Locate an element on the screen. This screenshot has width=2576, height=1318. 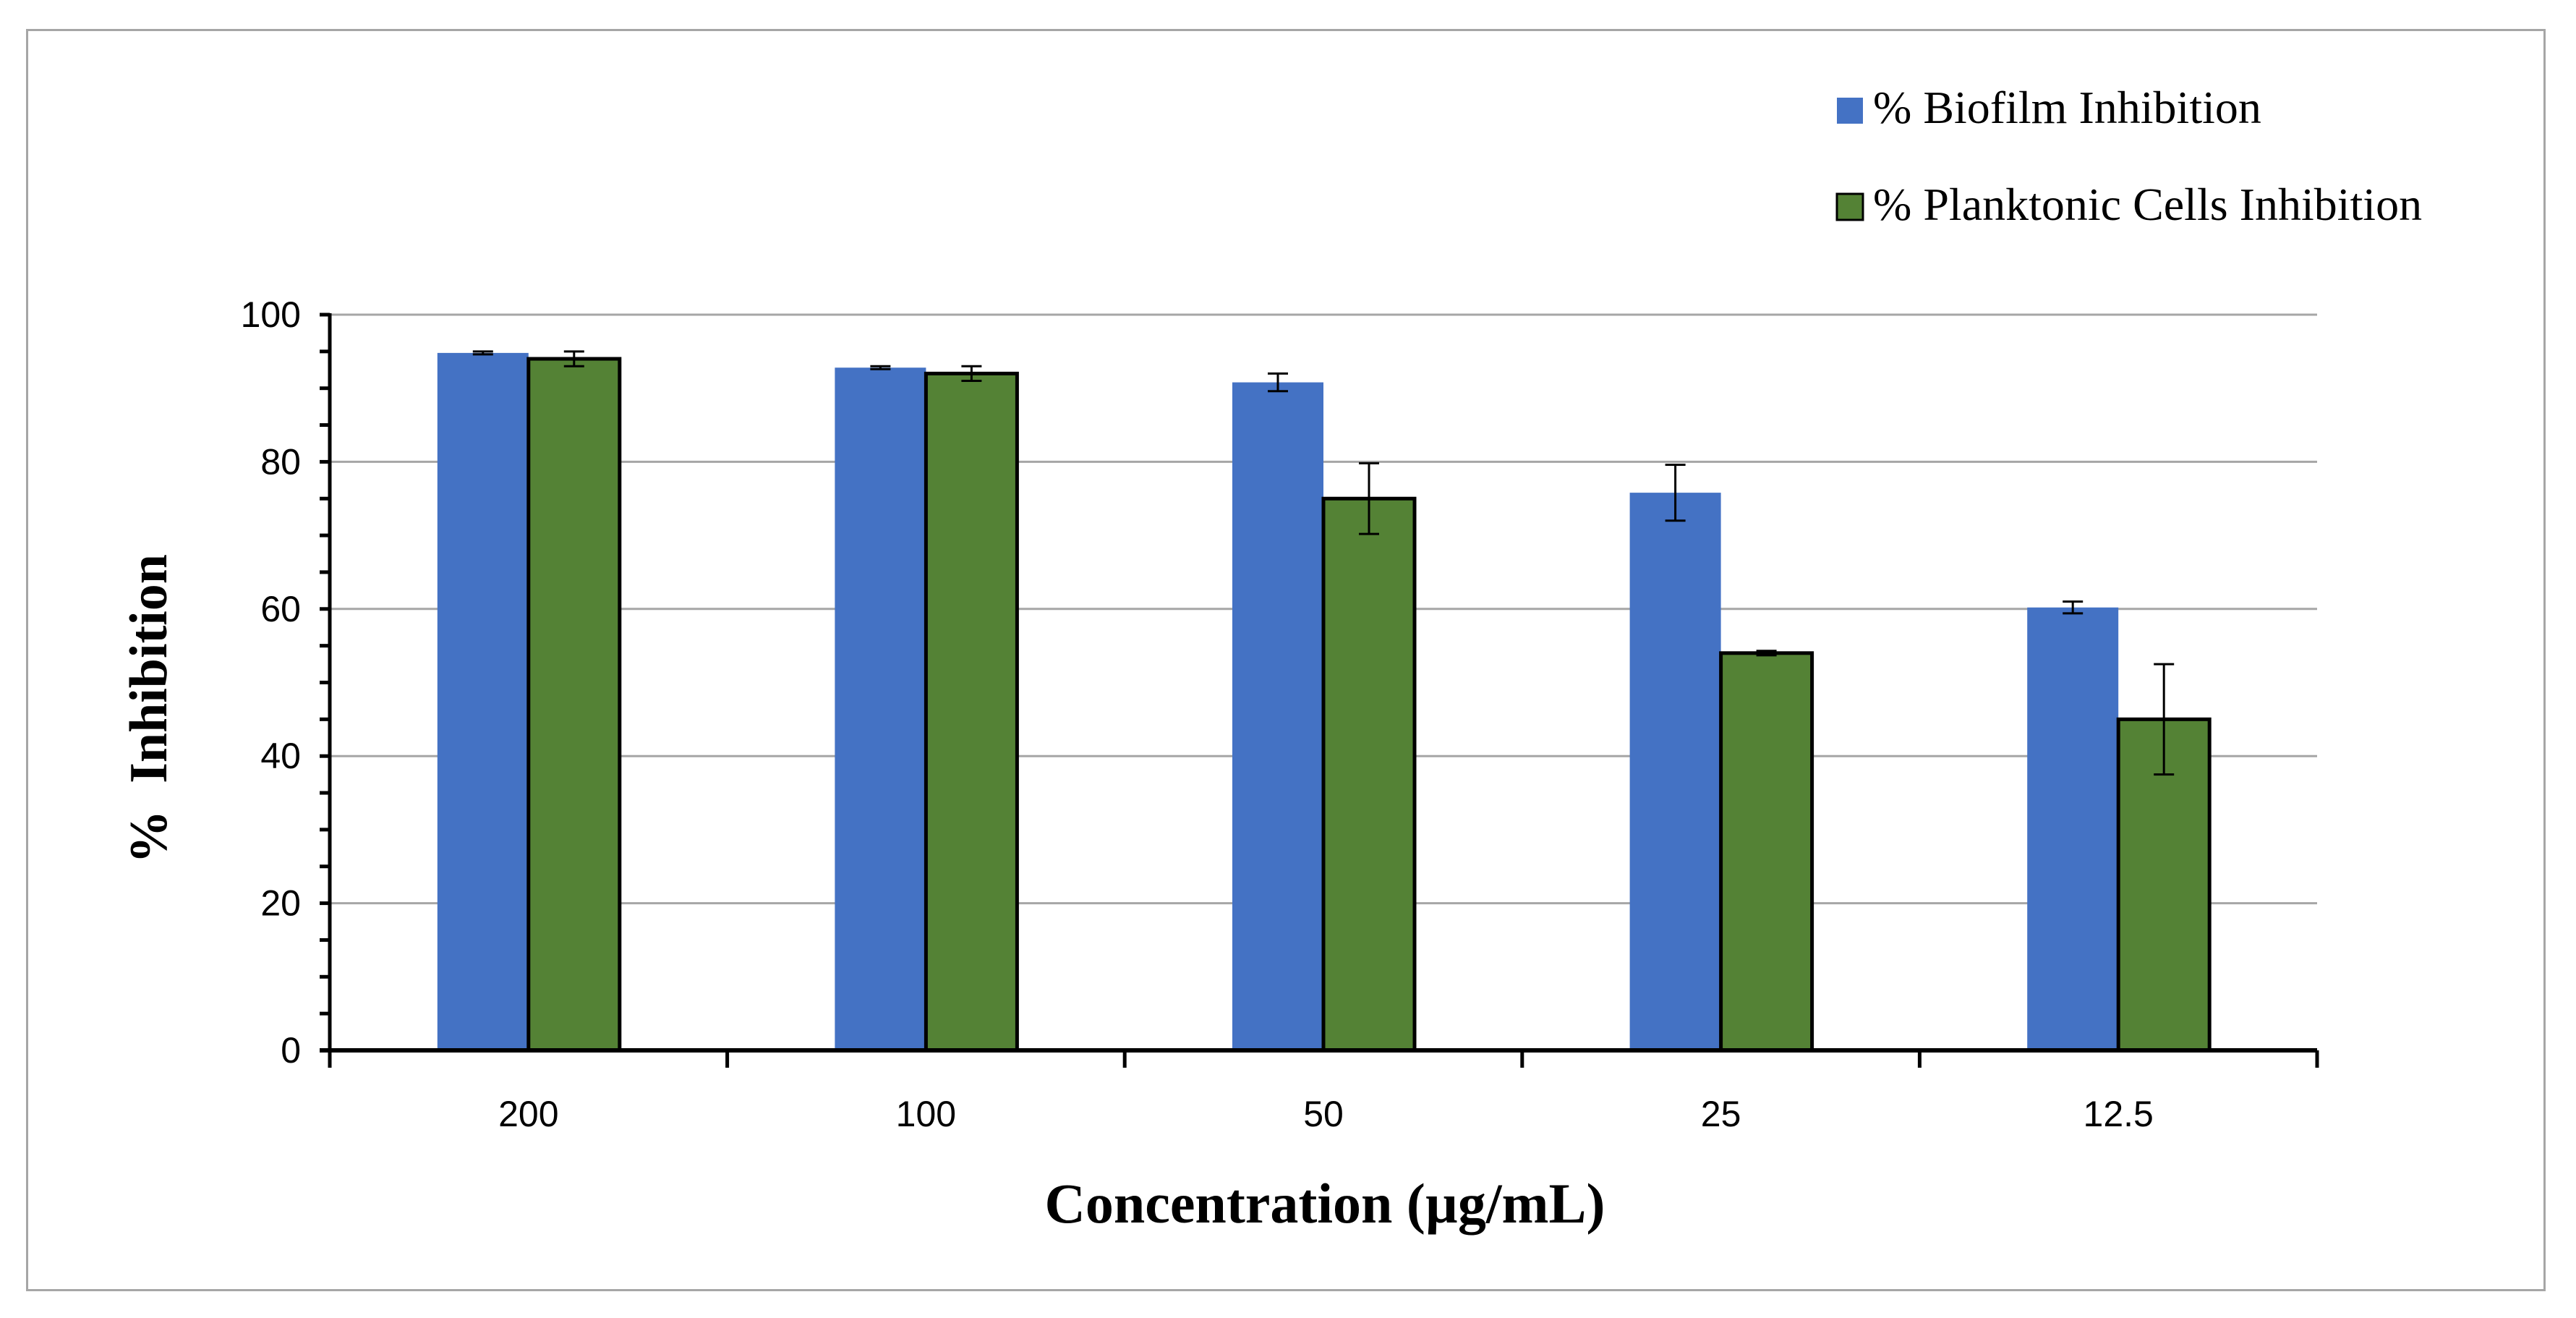
x-axis-title: Concentration (µg/mL) is located at coordinates (1324, 1203).